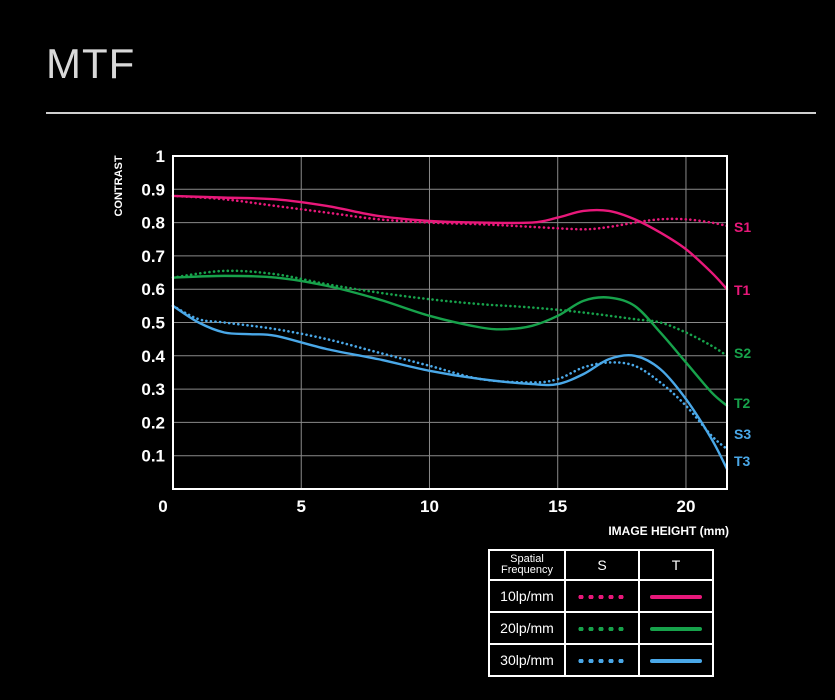 This screenshot has width=835, height=700. What do you see at coordinates (153, 189) in the screenshot?
I see `y-tick-label: 0.9` at bounding box center [153, 189].